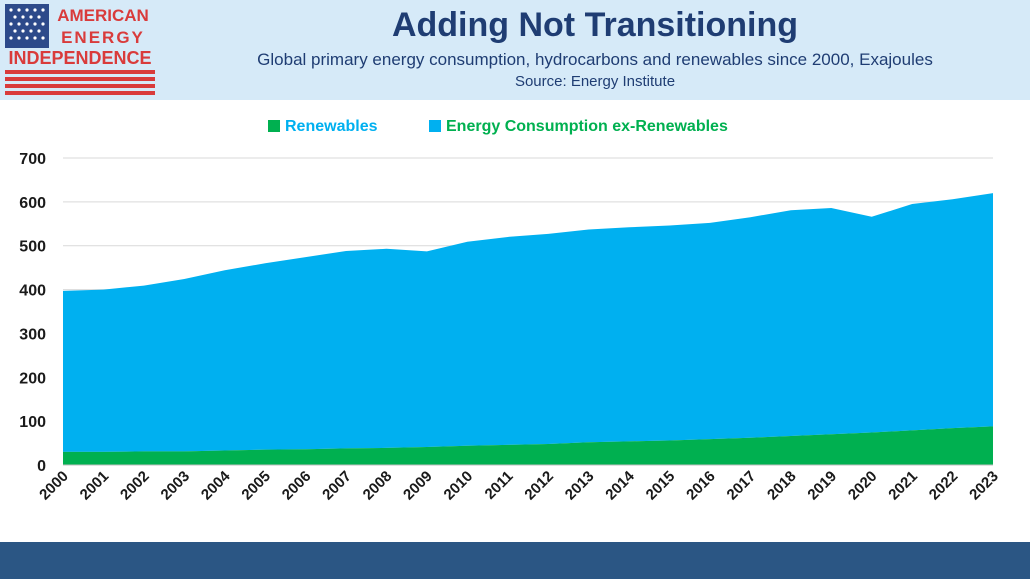 This screenshot has width=1030, height=579. I want to click on x-tick-label: 2019, so click(822, 486).